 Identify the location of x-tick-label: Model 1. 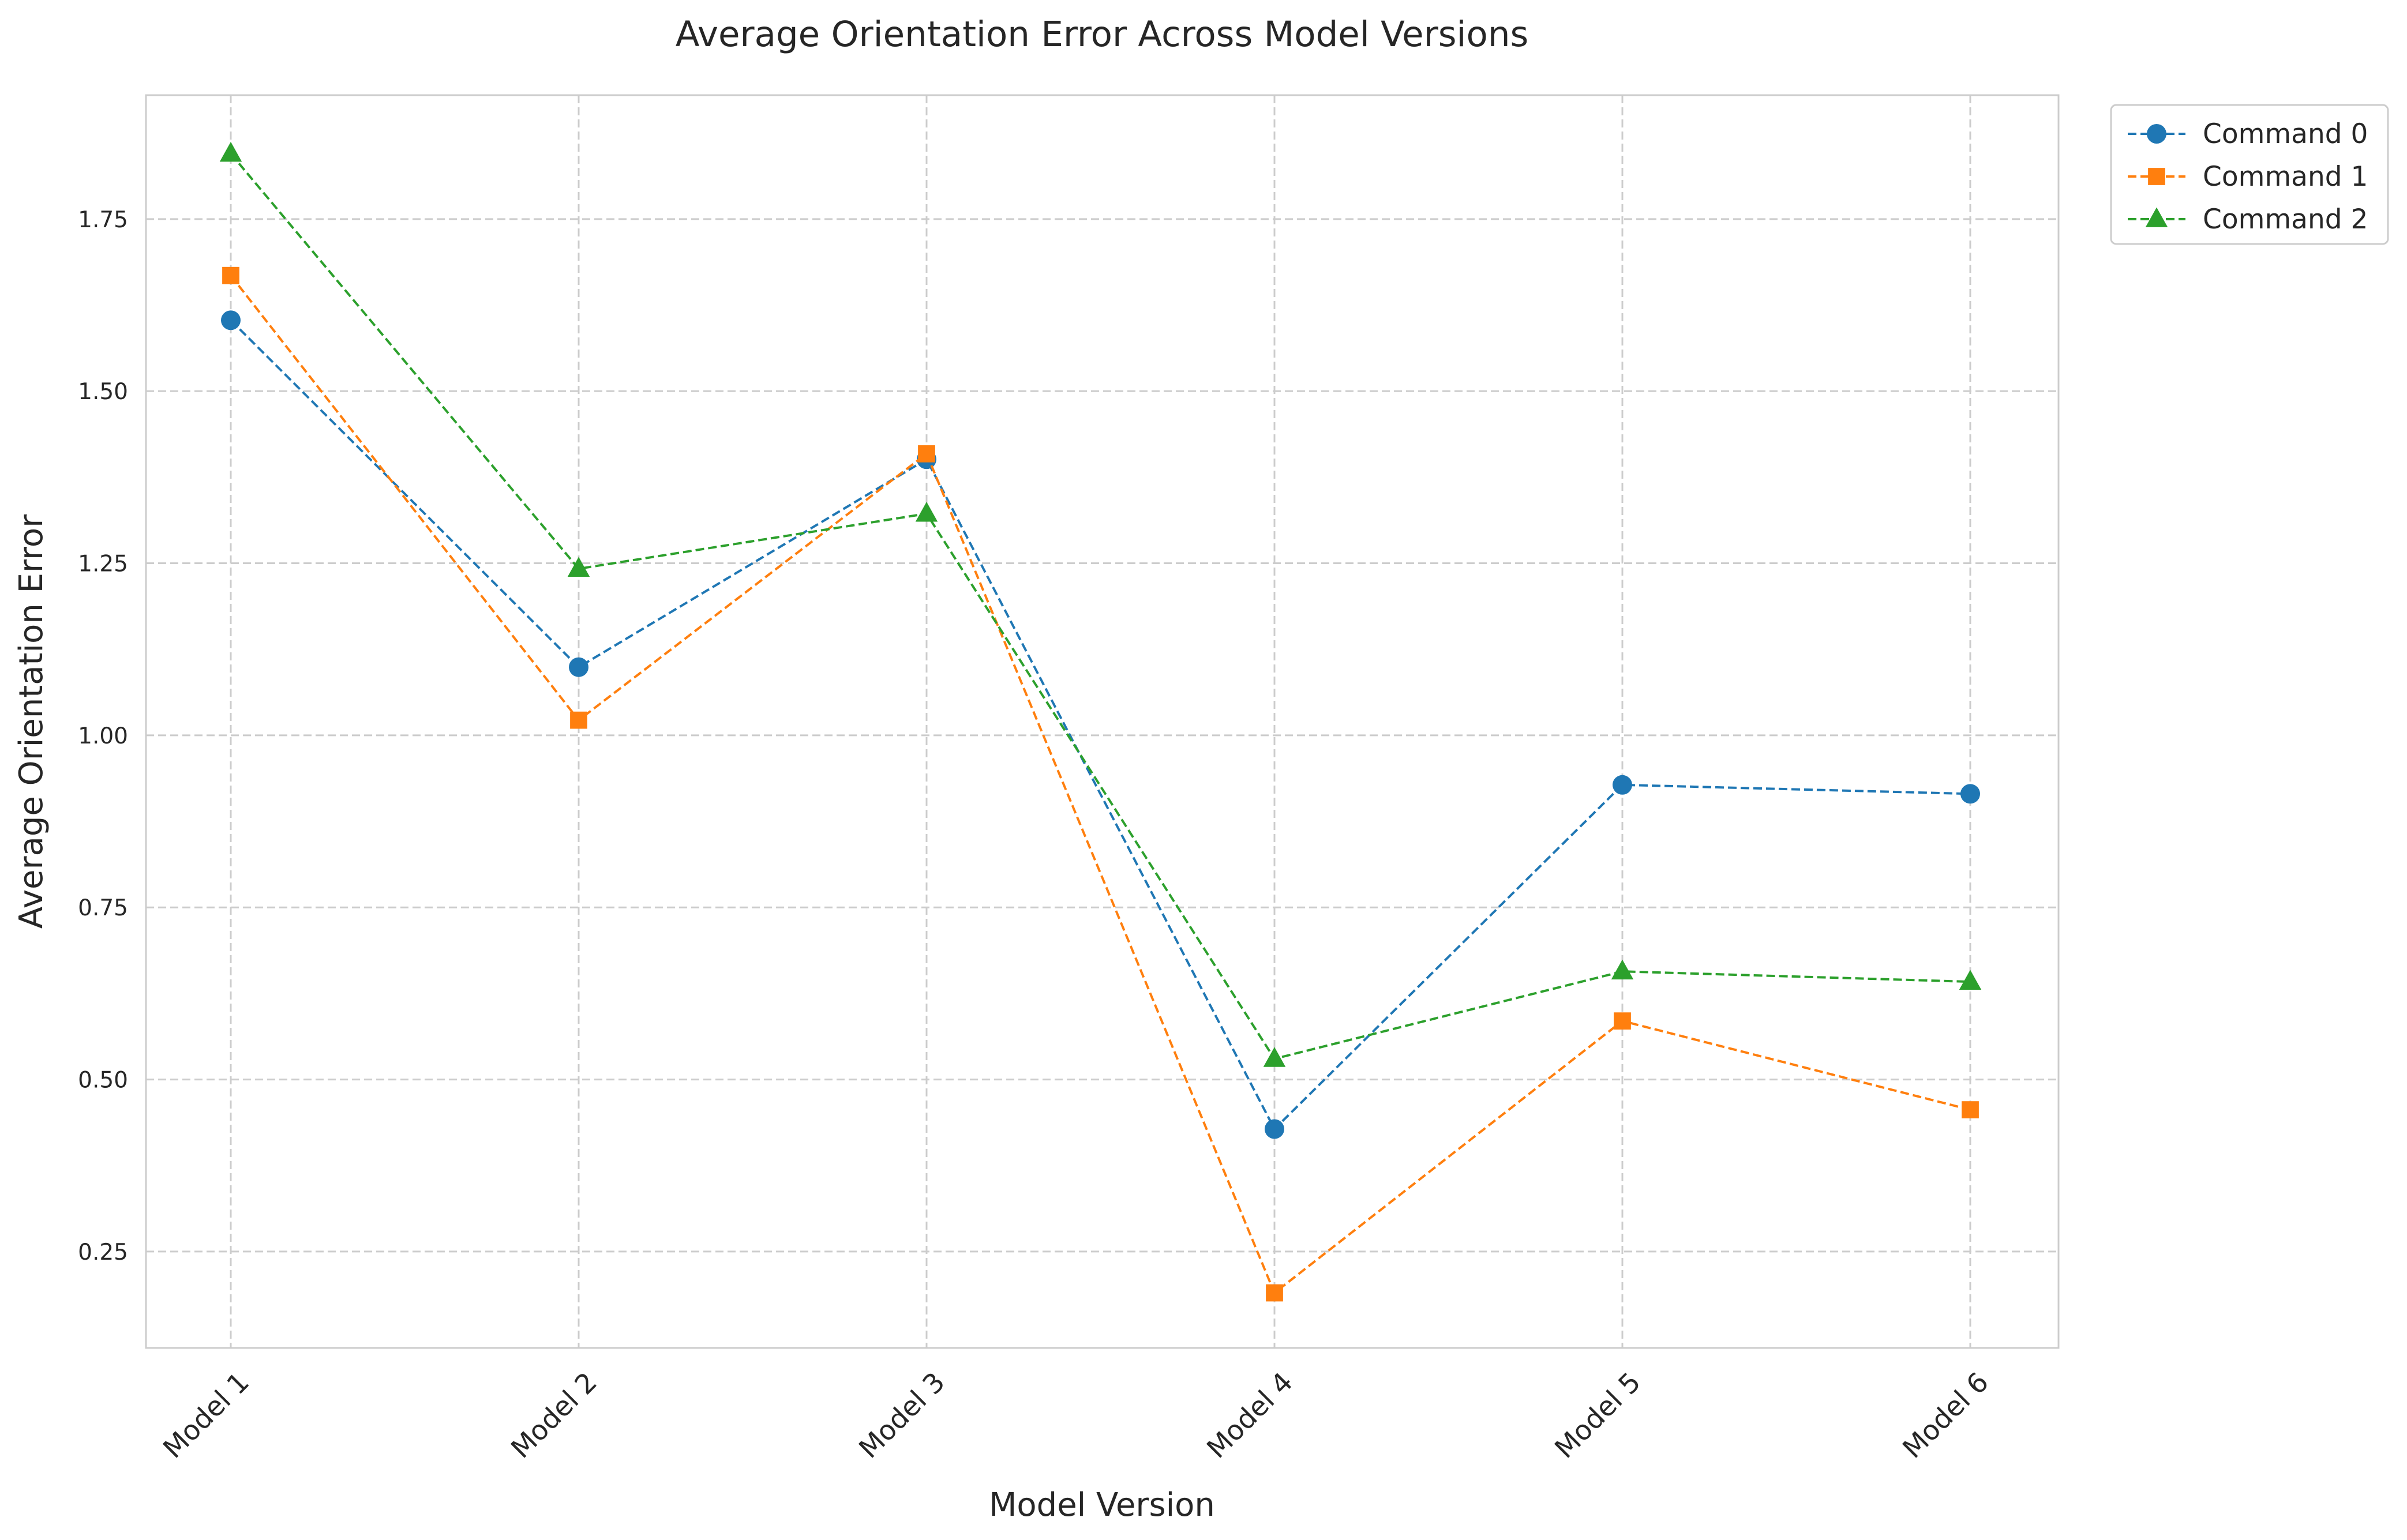
(206, 1415).